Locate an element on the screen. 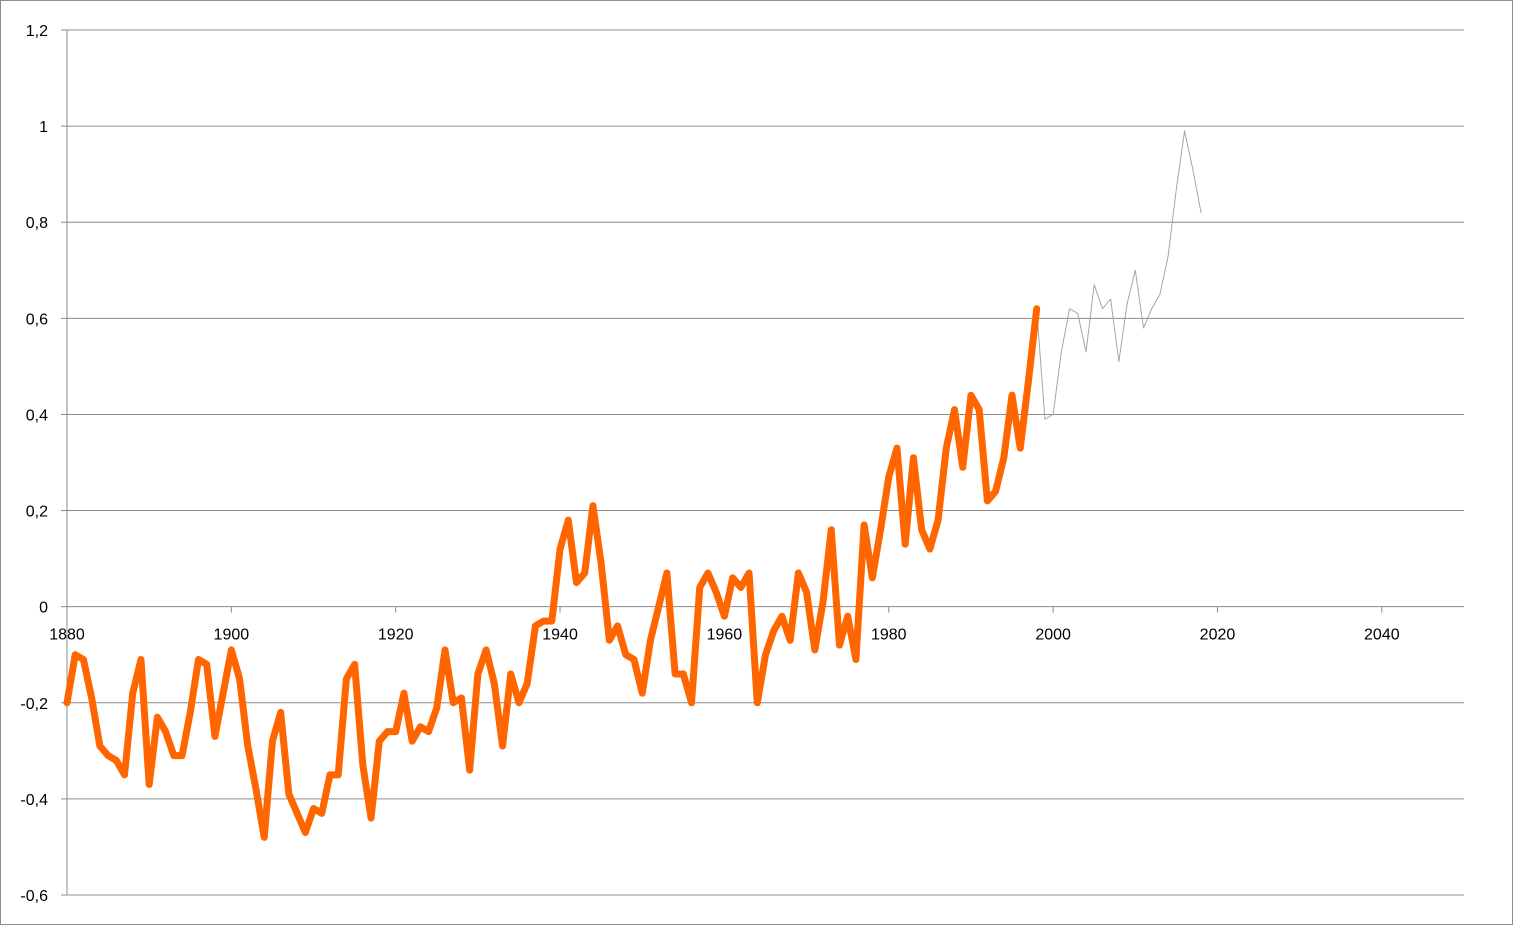  y-tick-label: -0,4 is located at coordinates (34, 800).